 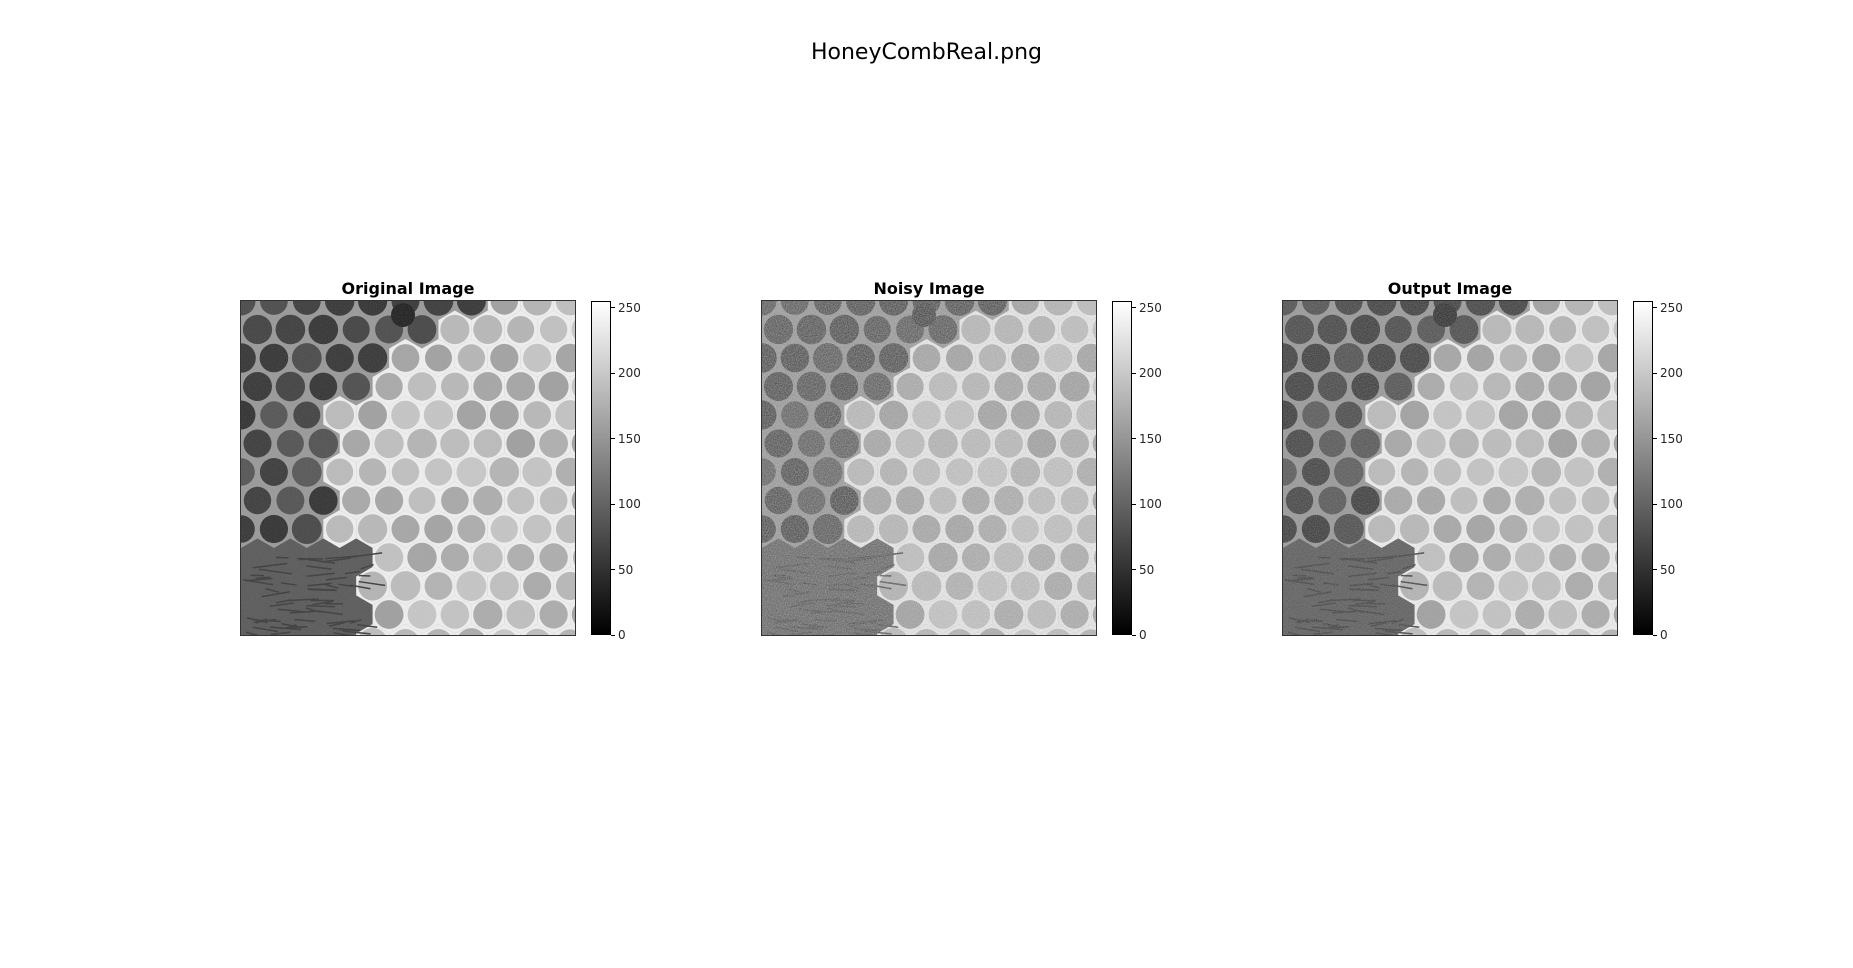 What do you see at coordinates (929, 288) in the screenshot?
I see `panel-title: Noisy Image` at bounding box center [929, 288].